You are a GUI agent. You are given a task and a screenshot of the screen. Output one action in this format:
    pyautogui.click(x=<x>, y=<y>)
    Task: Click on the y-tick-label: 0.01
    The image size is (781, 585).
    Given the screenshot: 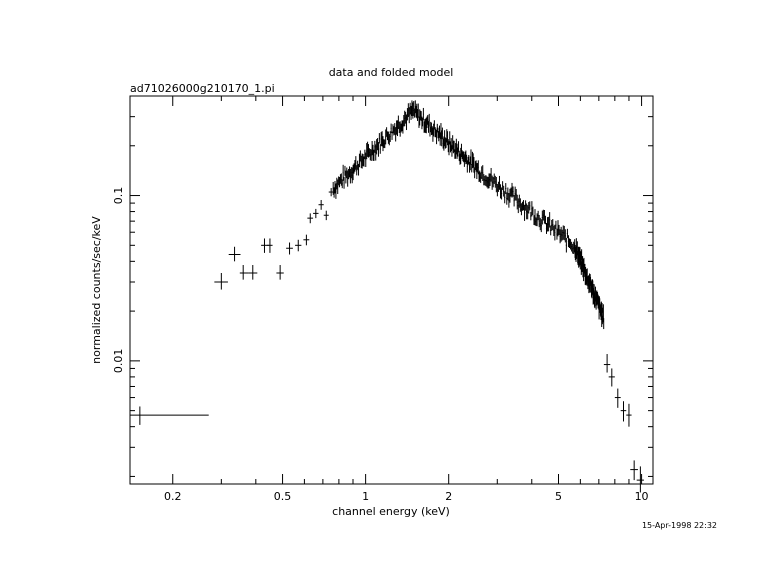 What is the action you would take?
    pyautogui.click(x=118, y=361)
    